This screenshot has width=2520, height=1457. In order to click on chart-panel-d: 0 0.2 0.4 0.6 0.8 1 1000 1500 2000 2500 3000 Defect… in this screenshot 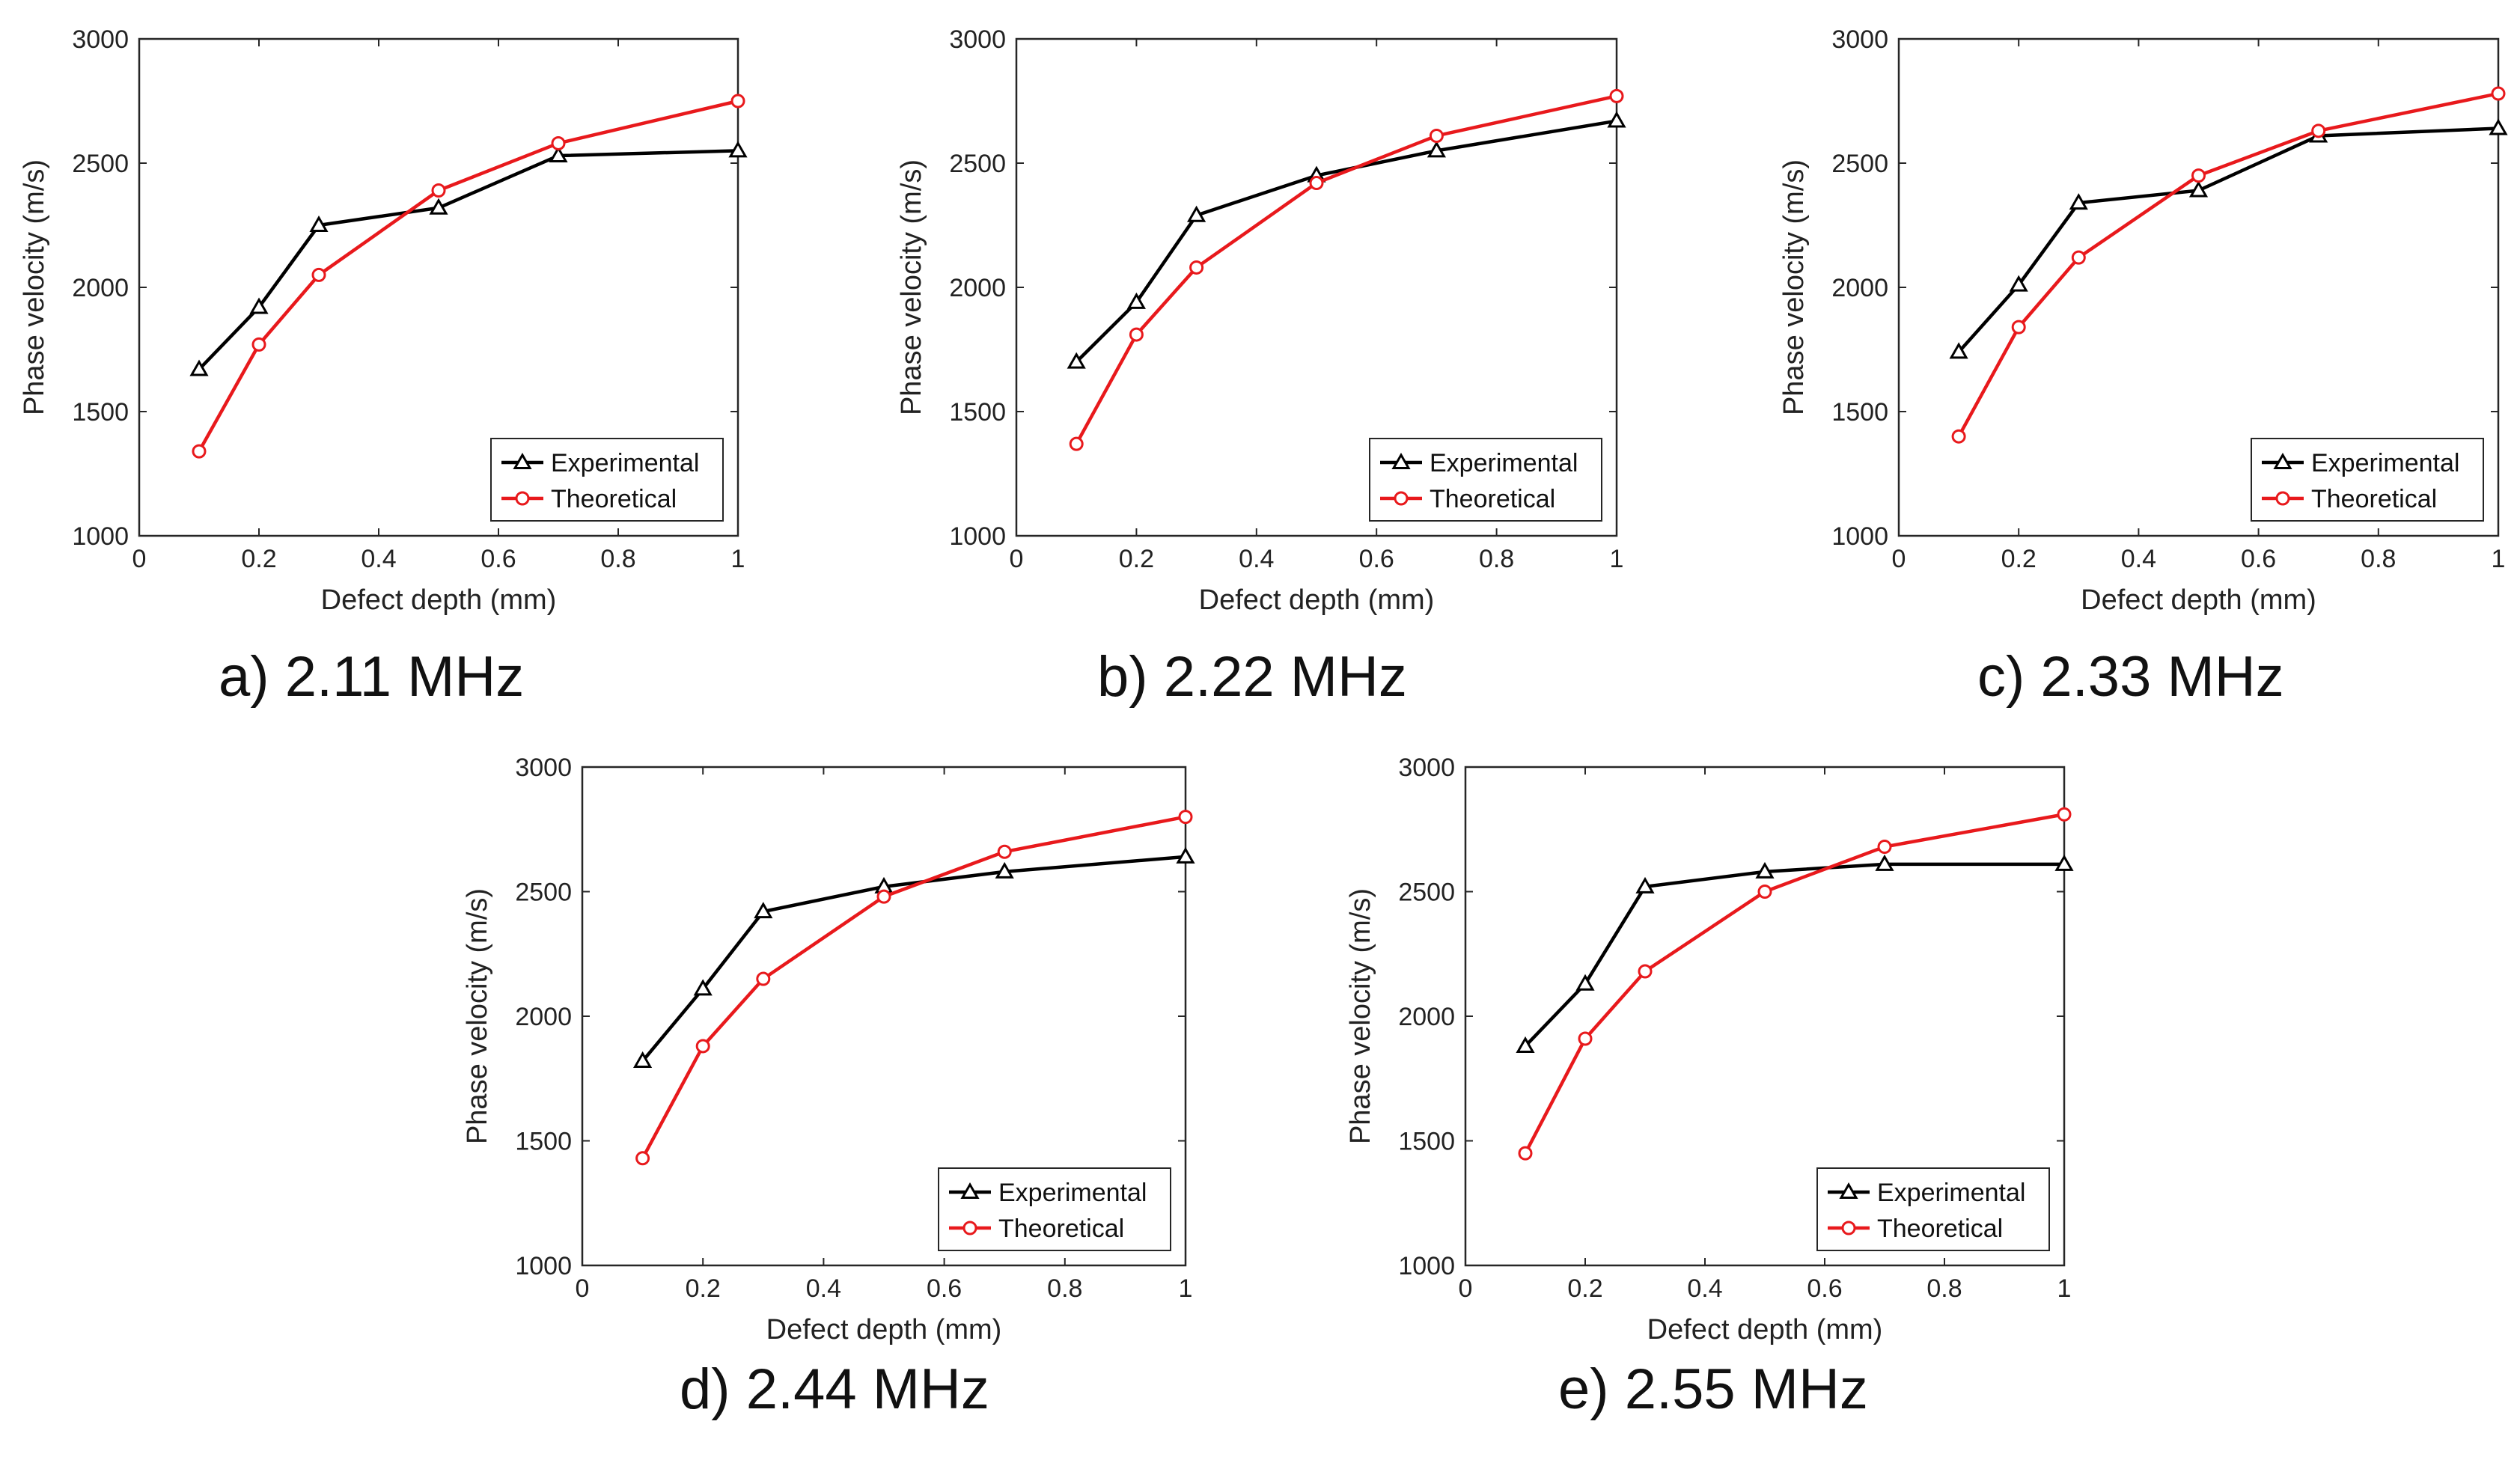, I will do `click(828, 1088)`.